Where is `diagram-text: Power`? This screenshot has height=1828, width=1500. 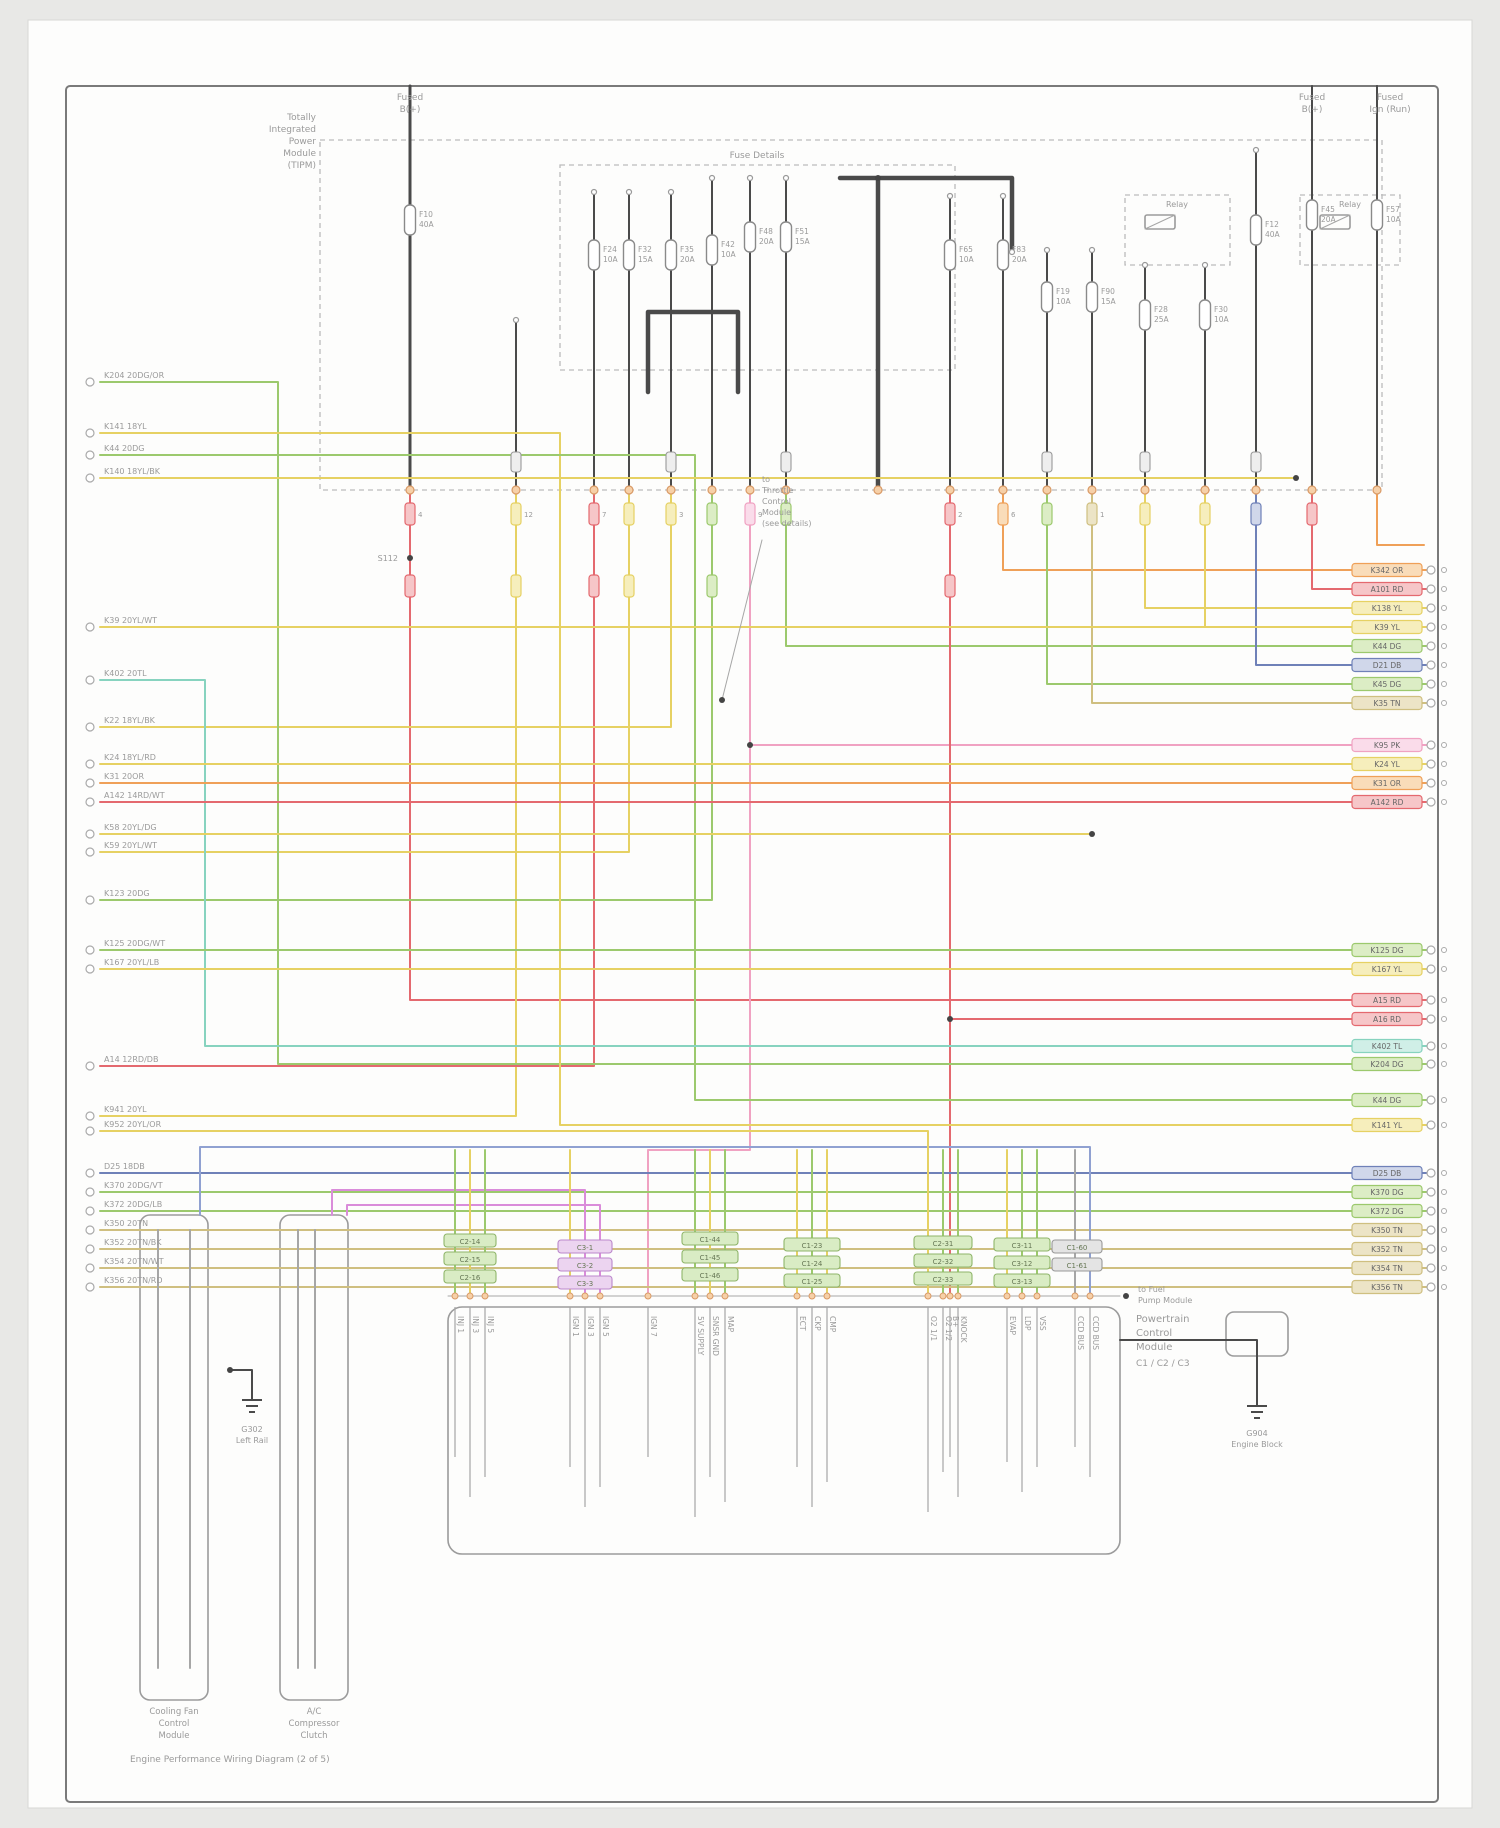
diagram-text: Power is located at coordinates (303, 142).